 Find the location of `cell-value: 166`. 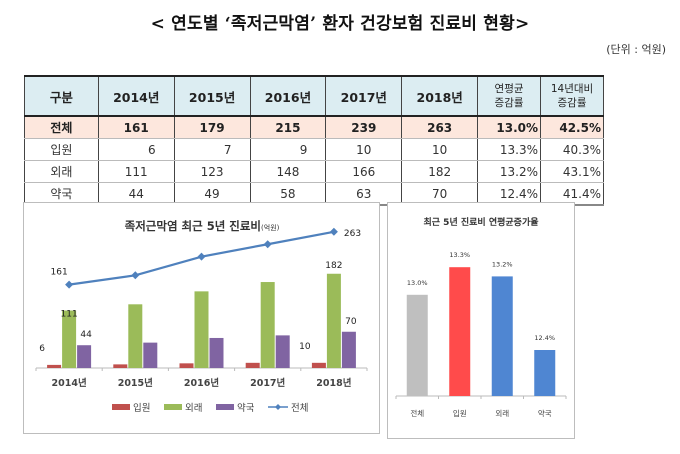

cell-value: 166 is located at coordinates (364, 171).